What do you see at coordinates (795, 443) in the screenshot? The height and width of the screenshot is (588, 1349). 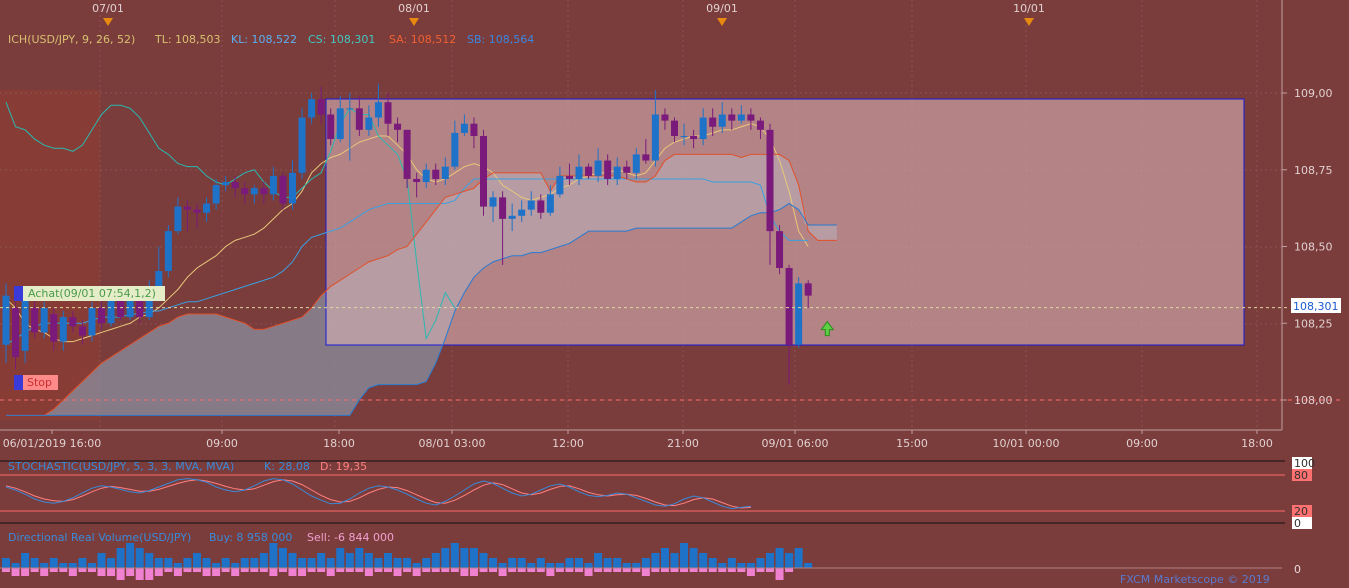 I see `time-tick-label: 09/01 06:00` at bounding box center [795, 443].